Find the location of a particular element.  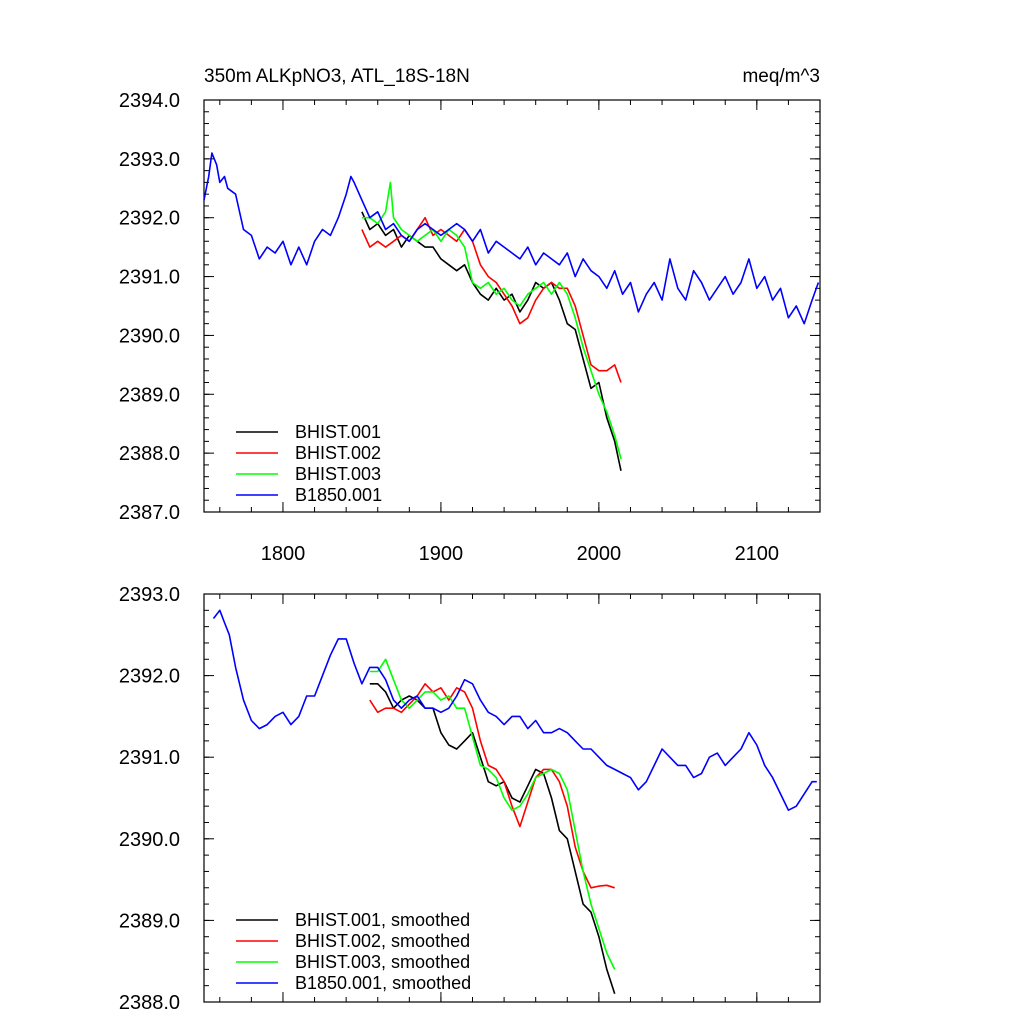

legend-label: B1850.001 is located at coordinates (338, 495).